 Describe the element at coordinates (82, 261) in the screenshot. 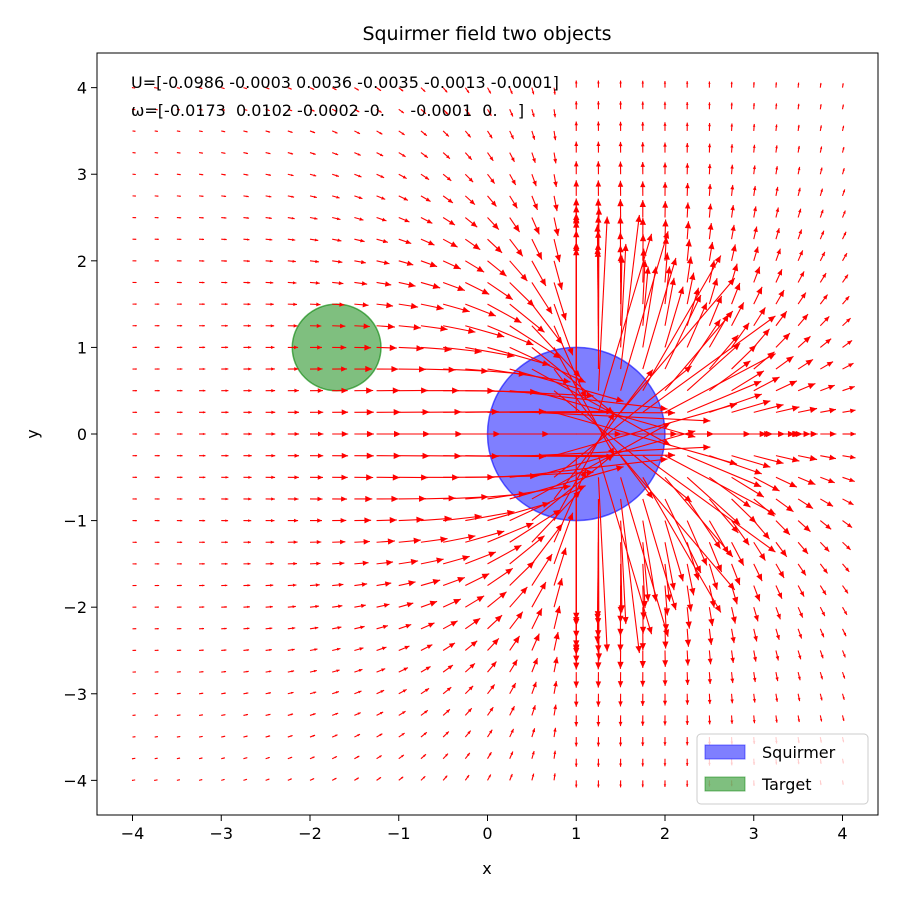

I see `y-tick-label: 2` at that location.